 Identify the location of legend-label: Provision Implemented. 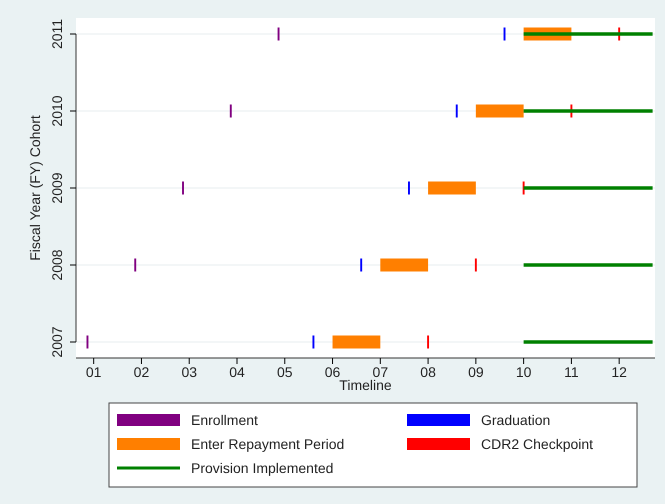
(262, 468).